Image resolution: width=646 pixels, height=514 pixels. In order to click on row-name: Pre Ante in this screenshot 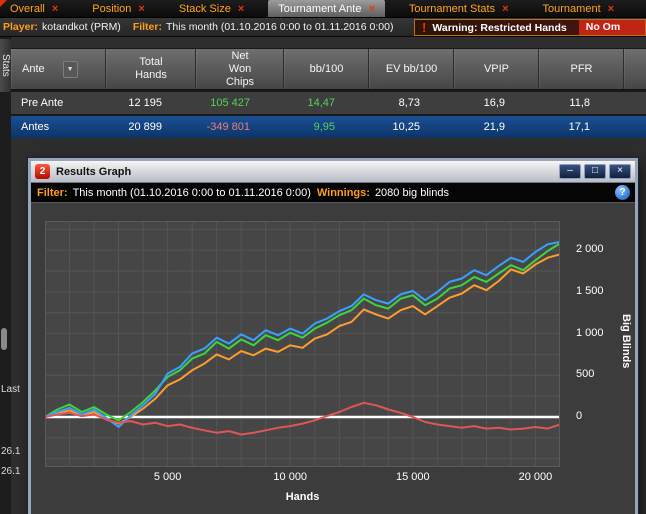, I will do `click(42, 103)`.